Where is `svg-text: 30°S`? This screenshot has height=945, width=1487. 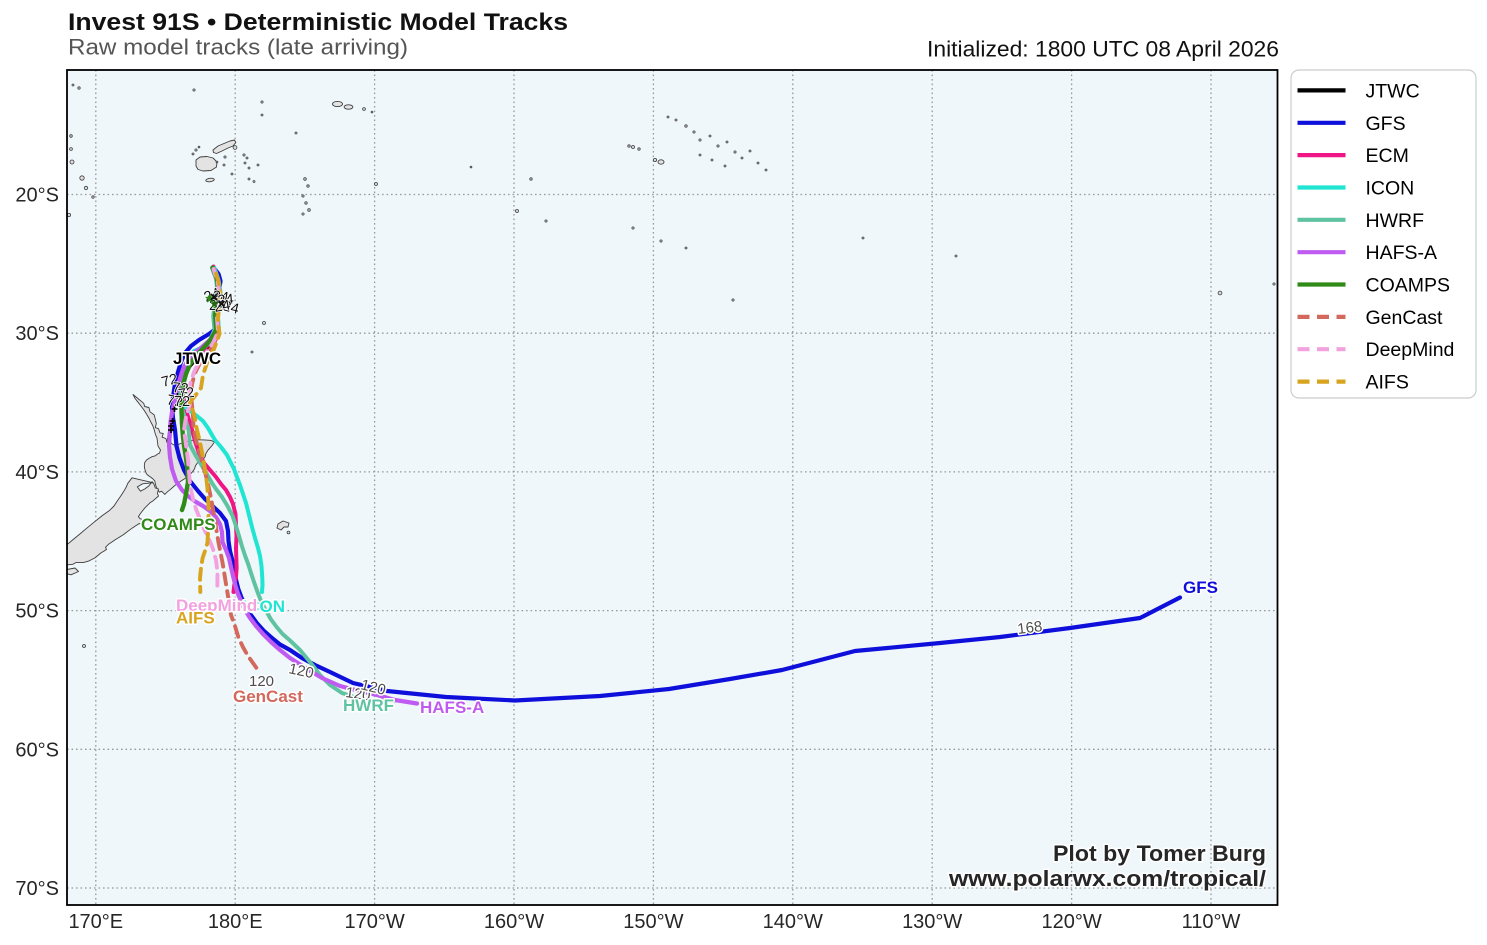 svg-text: 30°S is located at coordinates (37, 334).